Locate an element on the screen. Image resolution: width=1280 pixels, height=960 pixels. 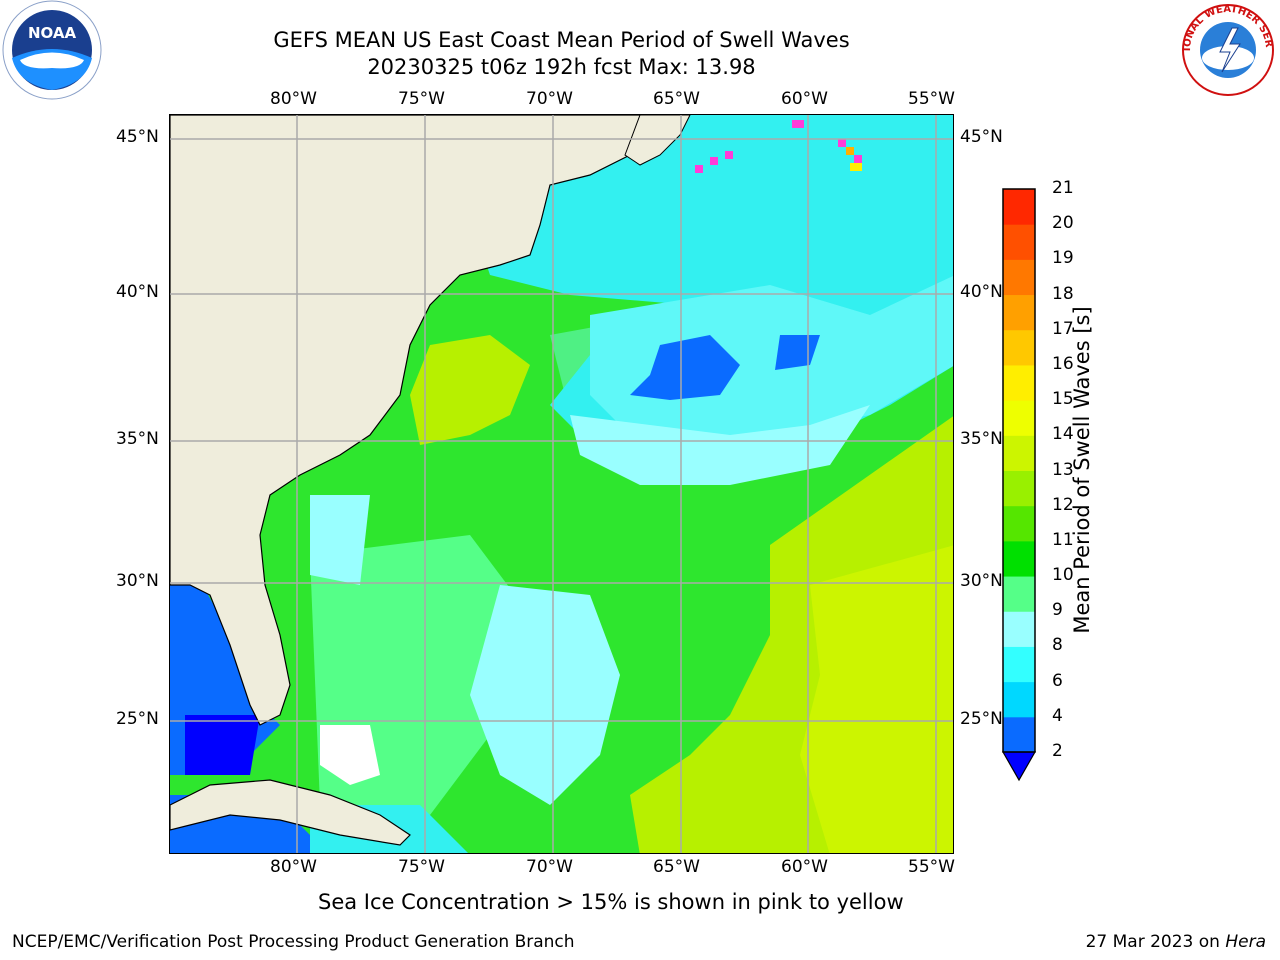
lat-label-right-40n: 40°N is located at coordinates (981, 292).